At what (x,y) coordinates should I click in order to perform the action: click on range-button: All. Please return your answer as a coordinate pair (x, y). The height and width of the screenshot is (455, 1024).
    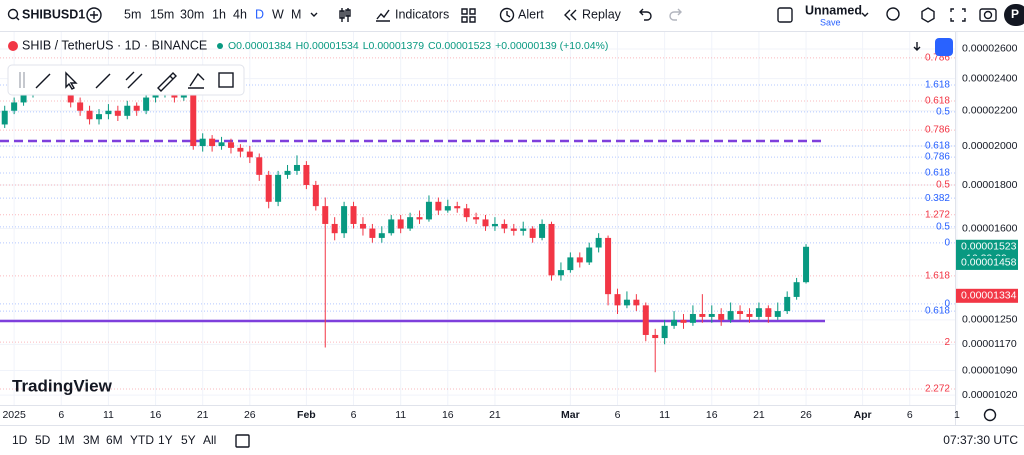
    Looking at the image, I should click on (209, 440).